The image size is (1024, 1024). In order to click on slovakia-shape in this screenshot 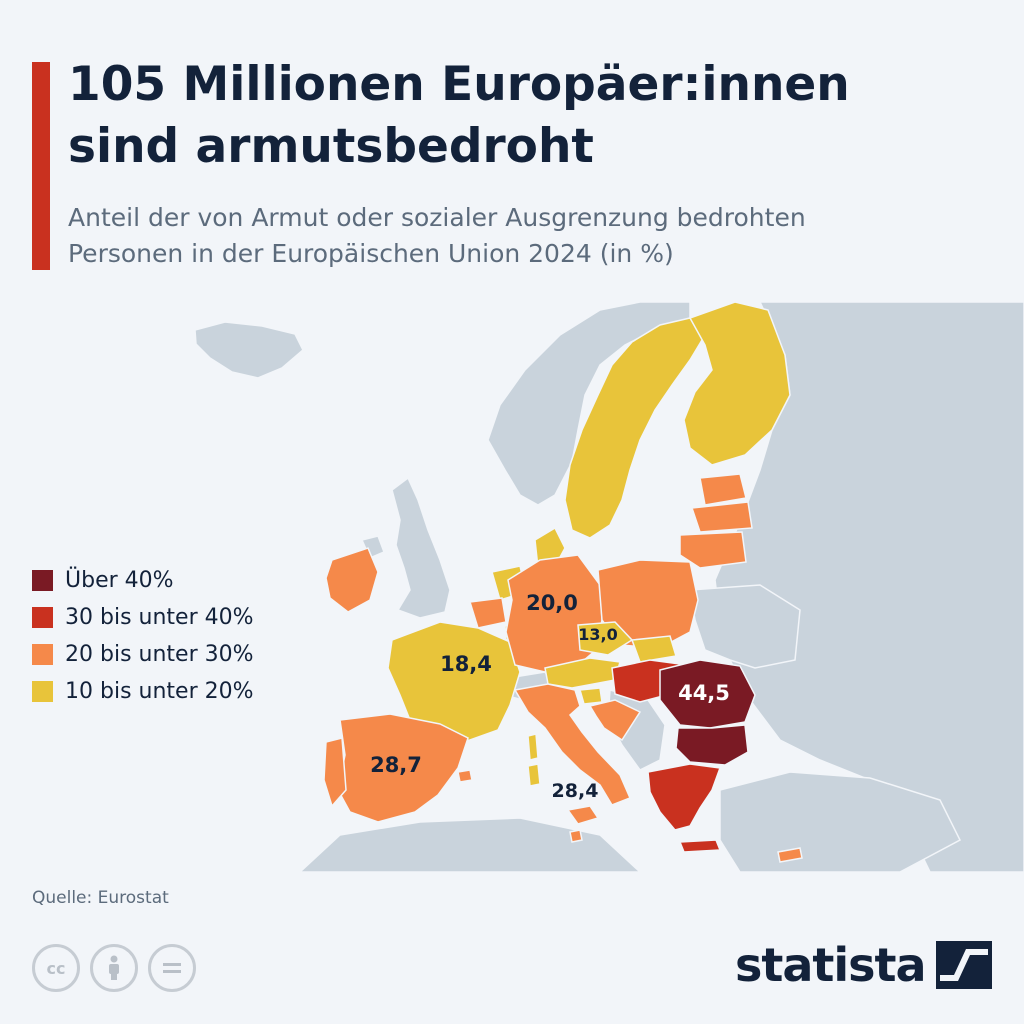, I will do `click(653, 649)`.